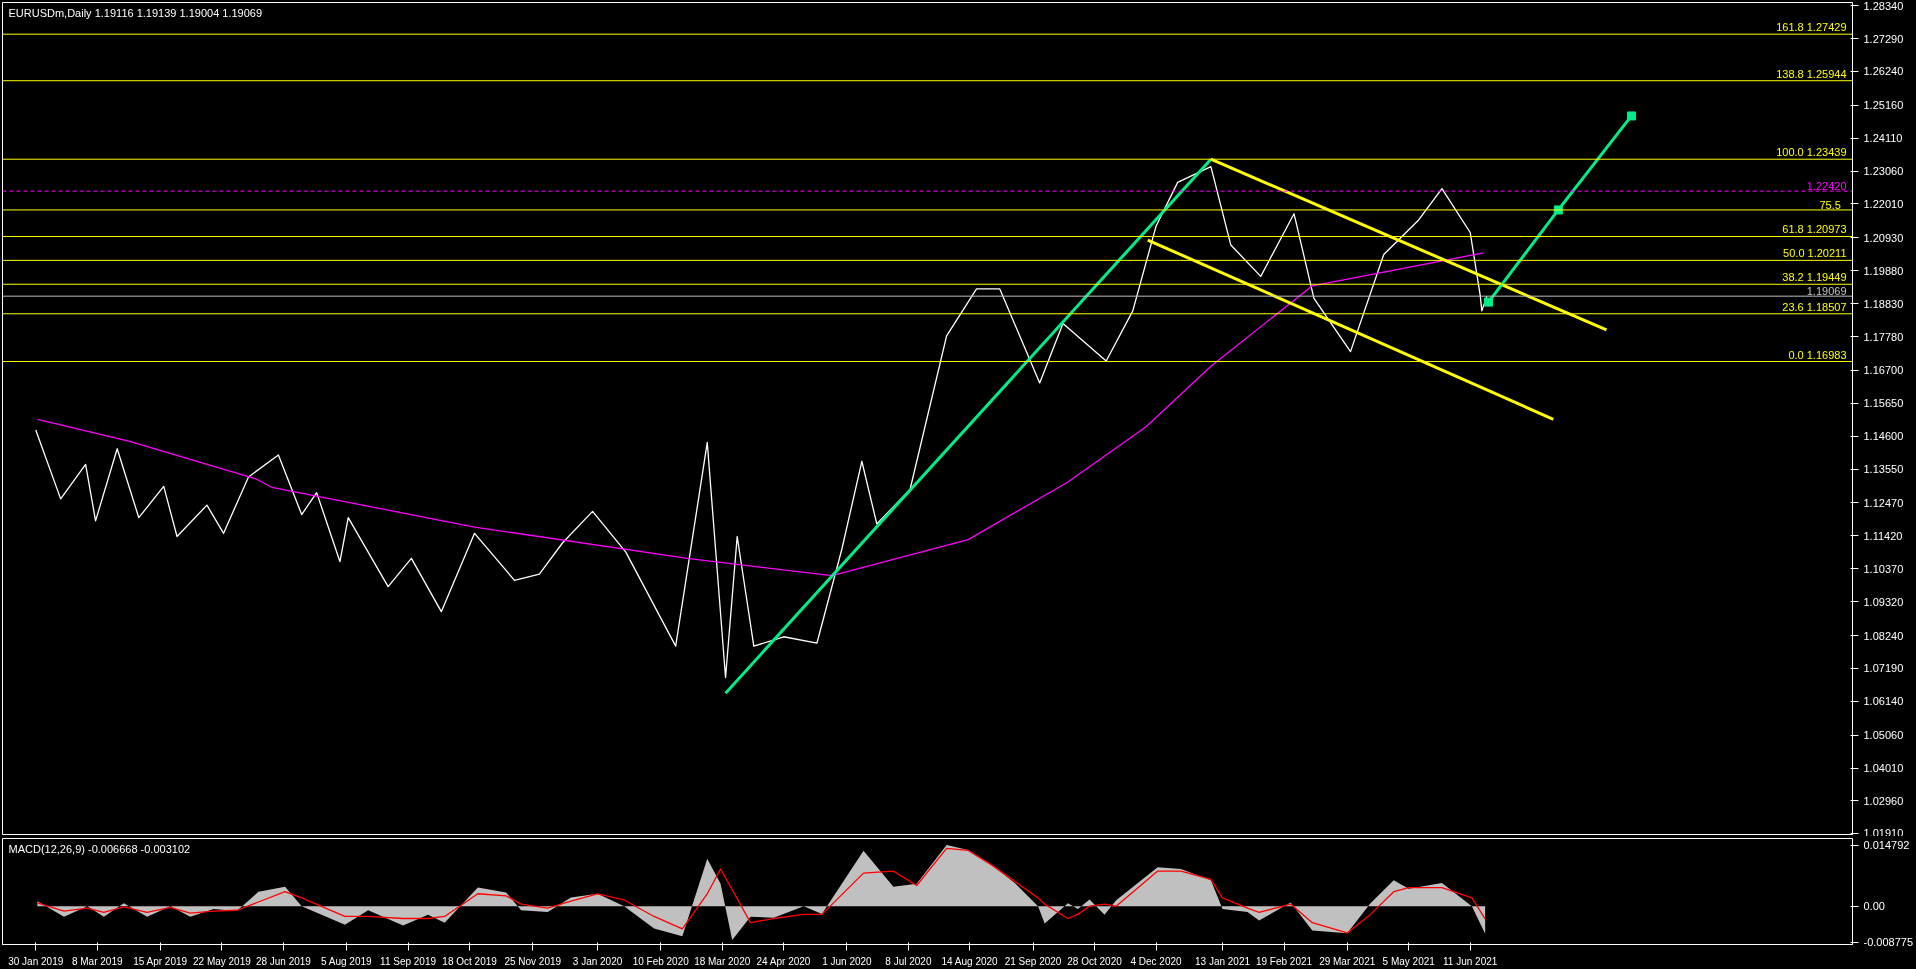 Image resolution: width=1916 pixels, height=969 pixels. Describe the element at coordinates (1883, 38) in the screenshot. I see `y-tick-label: 1.27290` at that location.